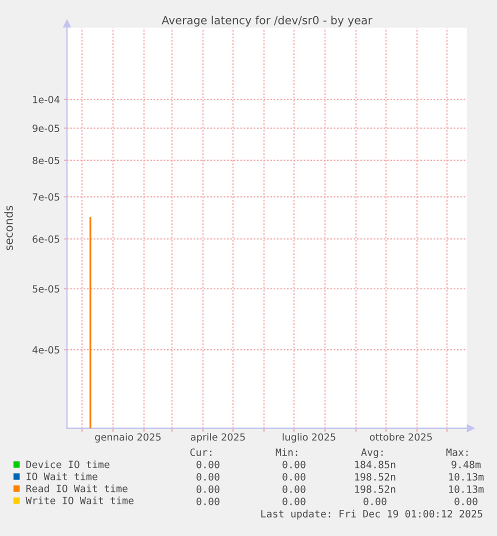  What do you see at coordinates (68, 464) in the screenshot?
I see `legend-label: Device IO time` at bounding box center [68, 464].